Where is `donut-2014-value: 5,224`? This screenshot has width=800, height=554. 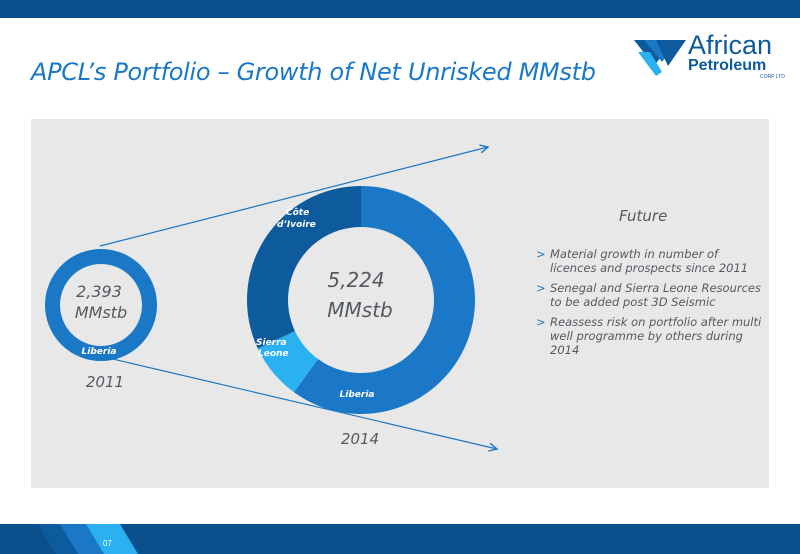
donut-2014-value: 5,224 is located at coordinates (355, 280).